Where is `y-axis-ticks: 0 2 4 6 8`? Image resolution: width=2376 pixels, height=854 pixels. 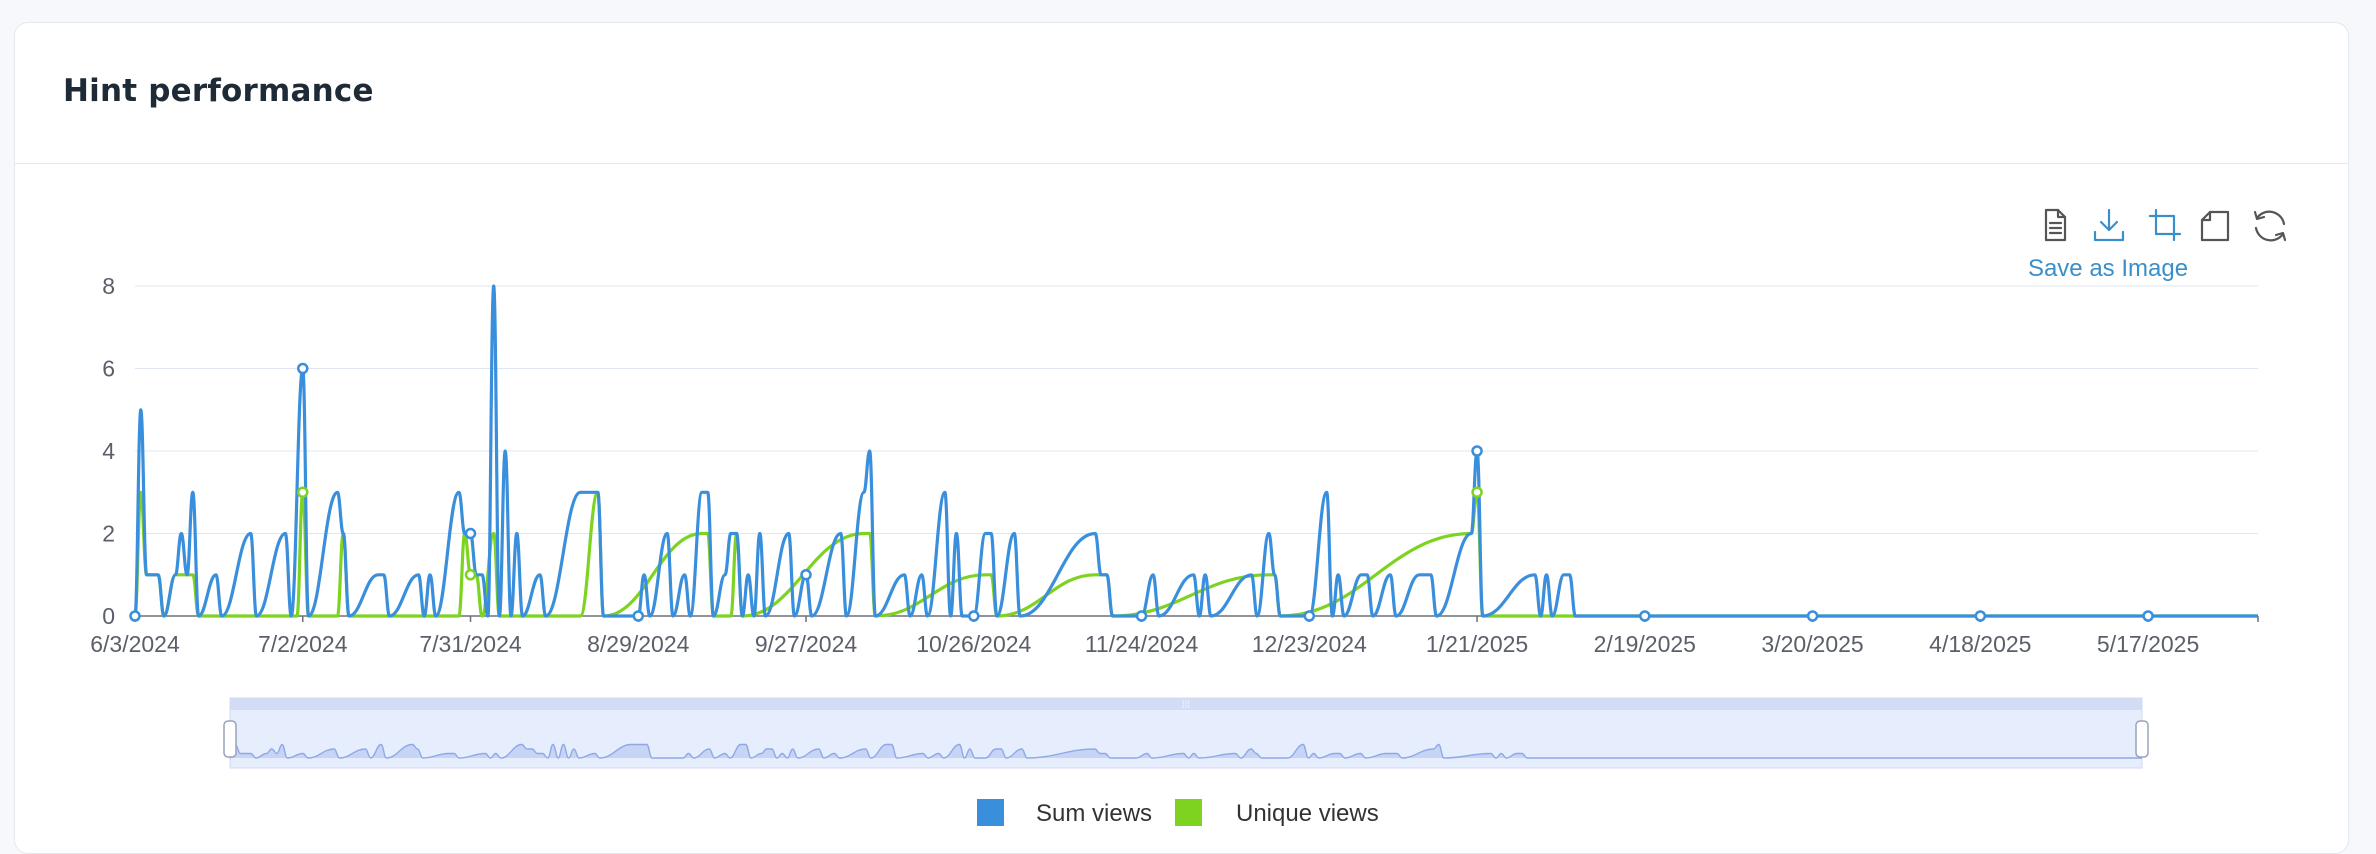
y-axis-ticks: 0 2 4 6 8 is located at coordinates (108, 451).